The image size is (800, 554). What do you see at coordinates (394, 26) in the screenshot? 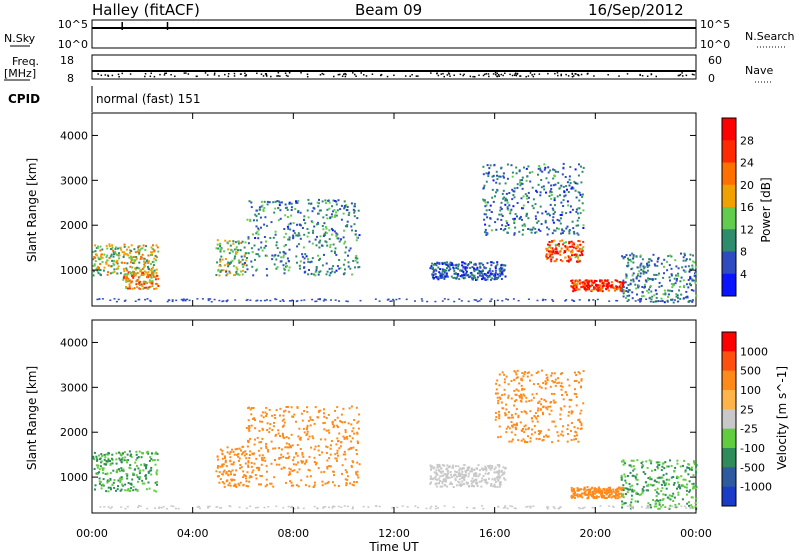
I see `nsky-trace` at bounding box center [394, 26].